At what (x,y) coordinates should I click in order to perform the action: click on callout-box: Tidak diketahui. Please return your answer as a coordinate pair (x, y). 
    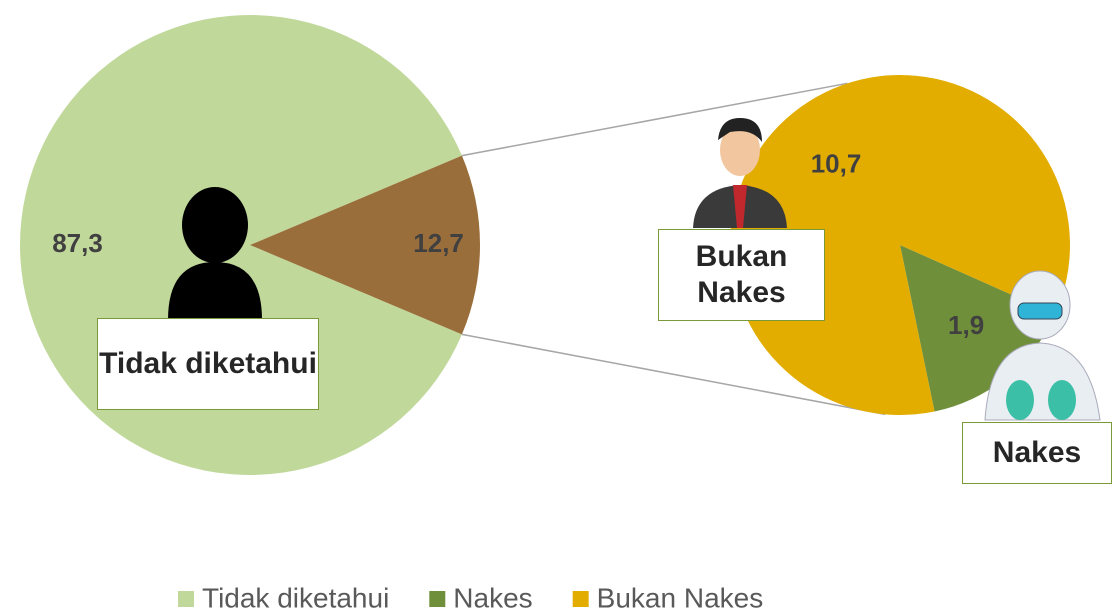
    Looking at the image, I should click on (208, 364).